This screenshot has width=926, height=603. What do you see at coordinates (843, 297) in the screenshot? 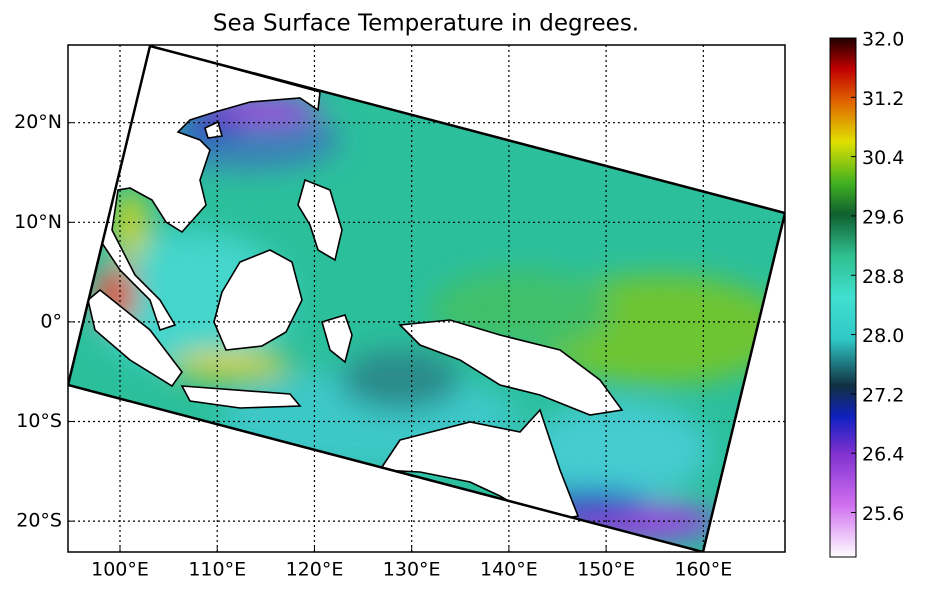
I see `colorbar` at bounding box center [843, 297].